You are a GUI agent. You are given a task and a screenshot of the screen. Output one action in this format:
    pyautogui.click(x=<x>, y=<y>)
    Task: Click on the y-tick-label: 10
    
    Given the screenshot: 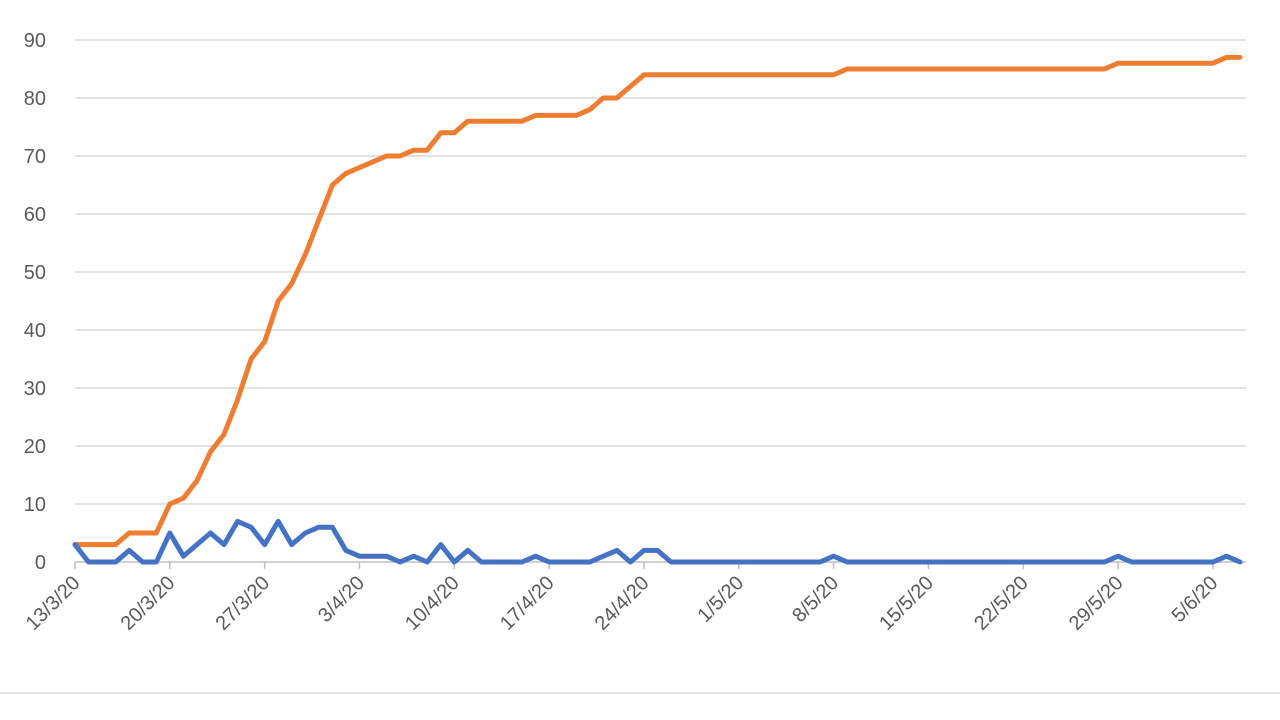 What is the action you would take?
    pyautogui.click(x=35, y=505)
    